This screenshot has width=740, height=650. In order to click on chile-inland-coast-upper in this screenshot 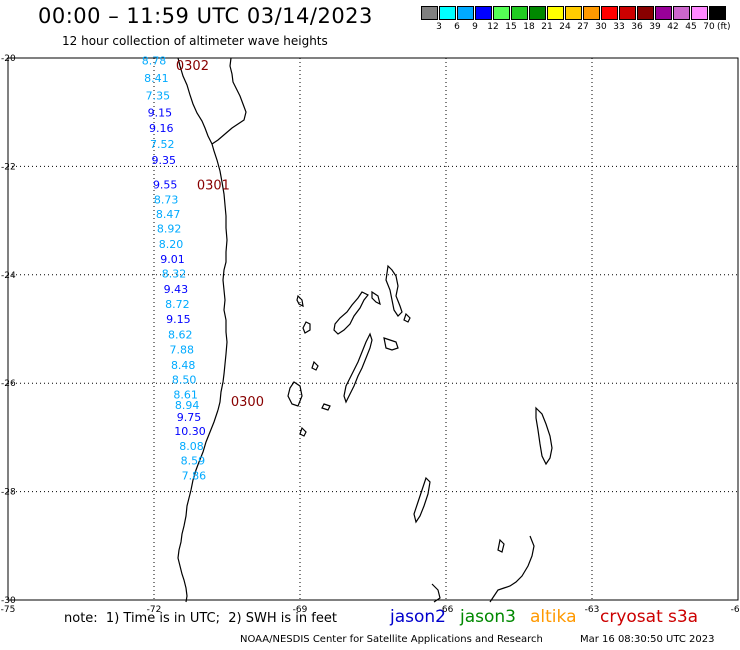, I will do `click(229, 101)`.